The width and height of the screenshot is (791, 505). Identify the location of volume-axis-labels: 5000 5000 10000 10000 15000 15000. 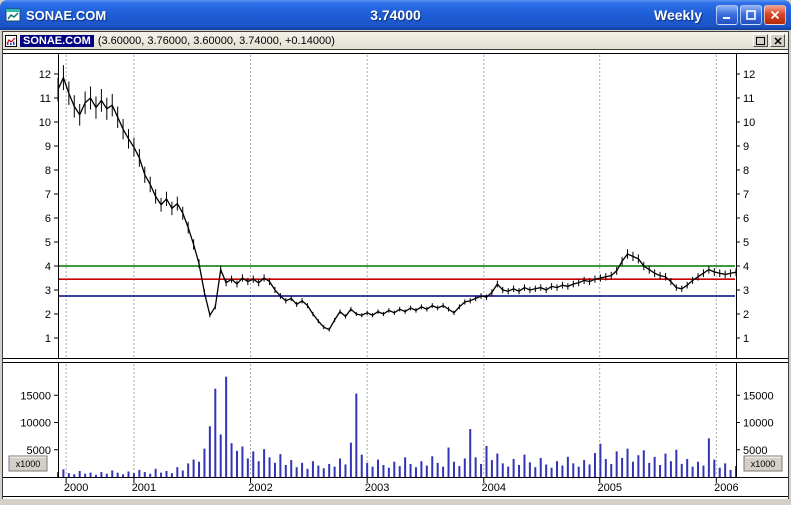
(396, 423).